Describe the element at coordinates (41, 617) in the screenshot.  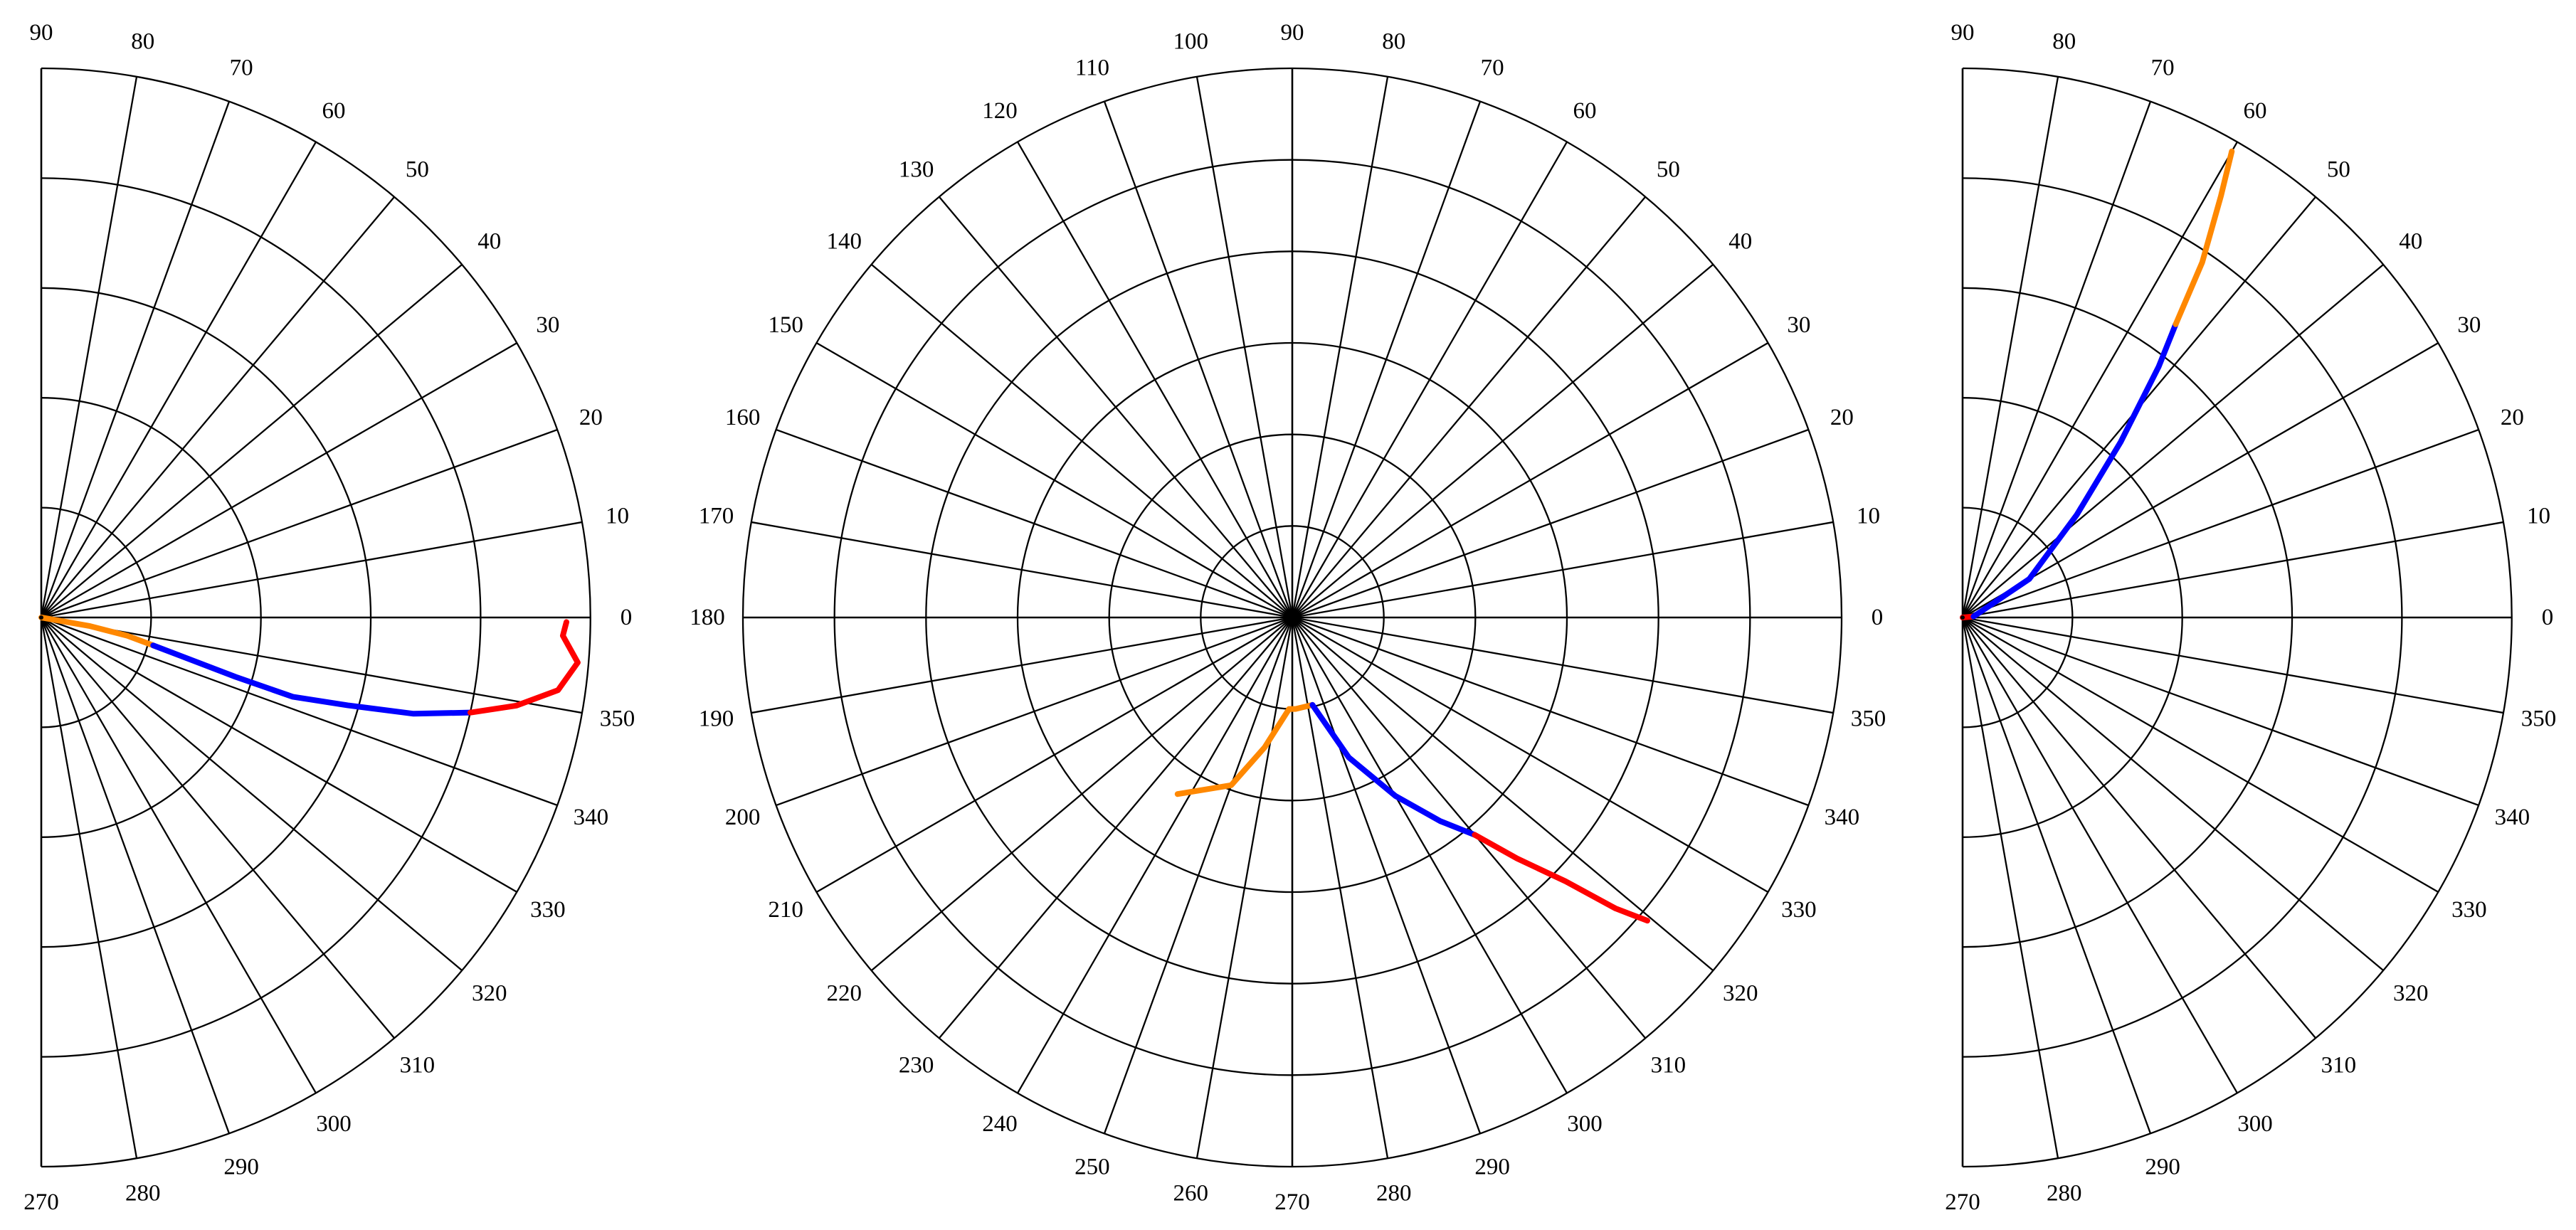
I see `polar-center` at that location.